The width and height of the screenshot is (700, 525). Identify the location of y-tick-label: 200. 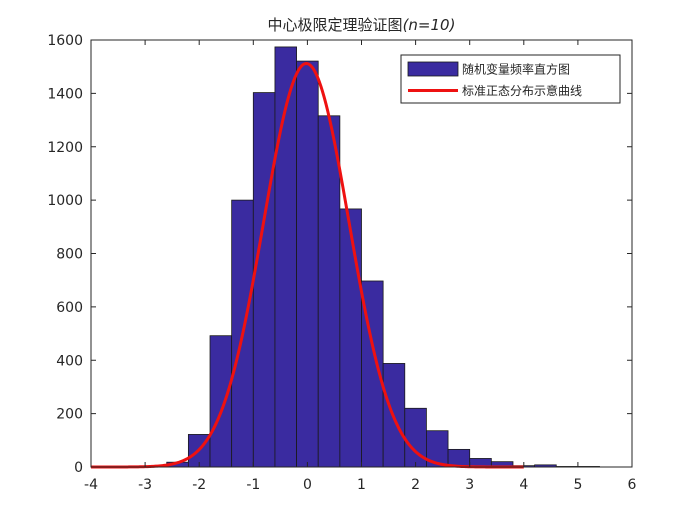
(69, 415).